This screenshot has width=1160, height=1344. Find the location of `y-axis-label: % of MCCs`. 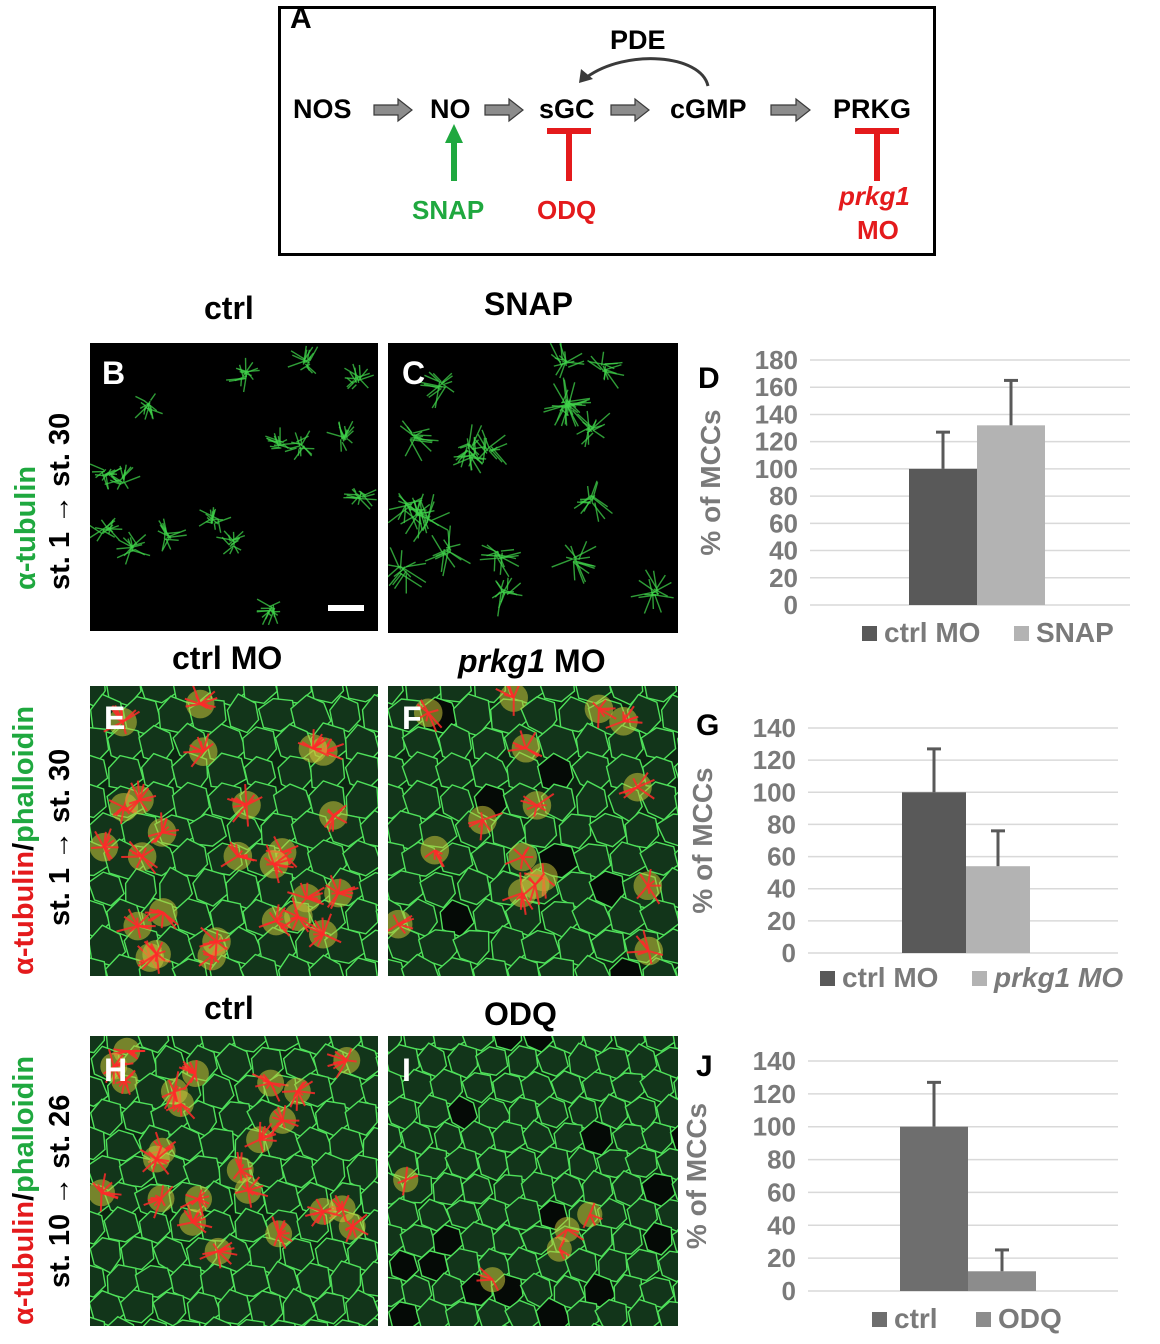

y-axis-label: % of MCCs is located at coordinates (696, 1176).